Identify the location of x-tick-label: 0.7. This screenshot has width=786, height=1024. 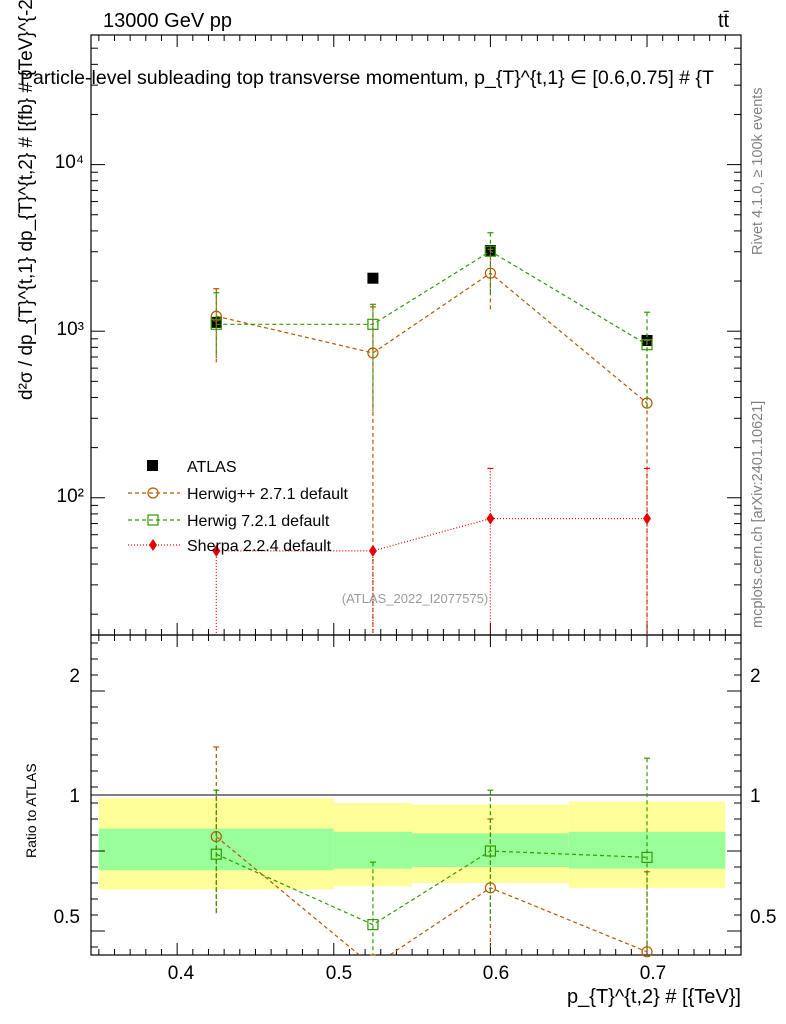
(653, 973).